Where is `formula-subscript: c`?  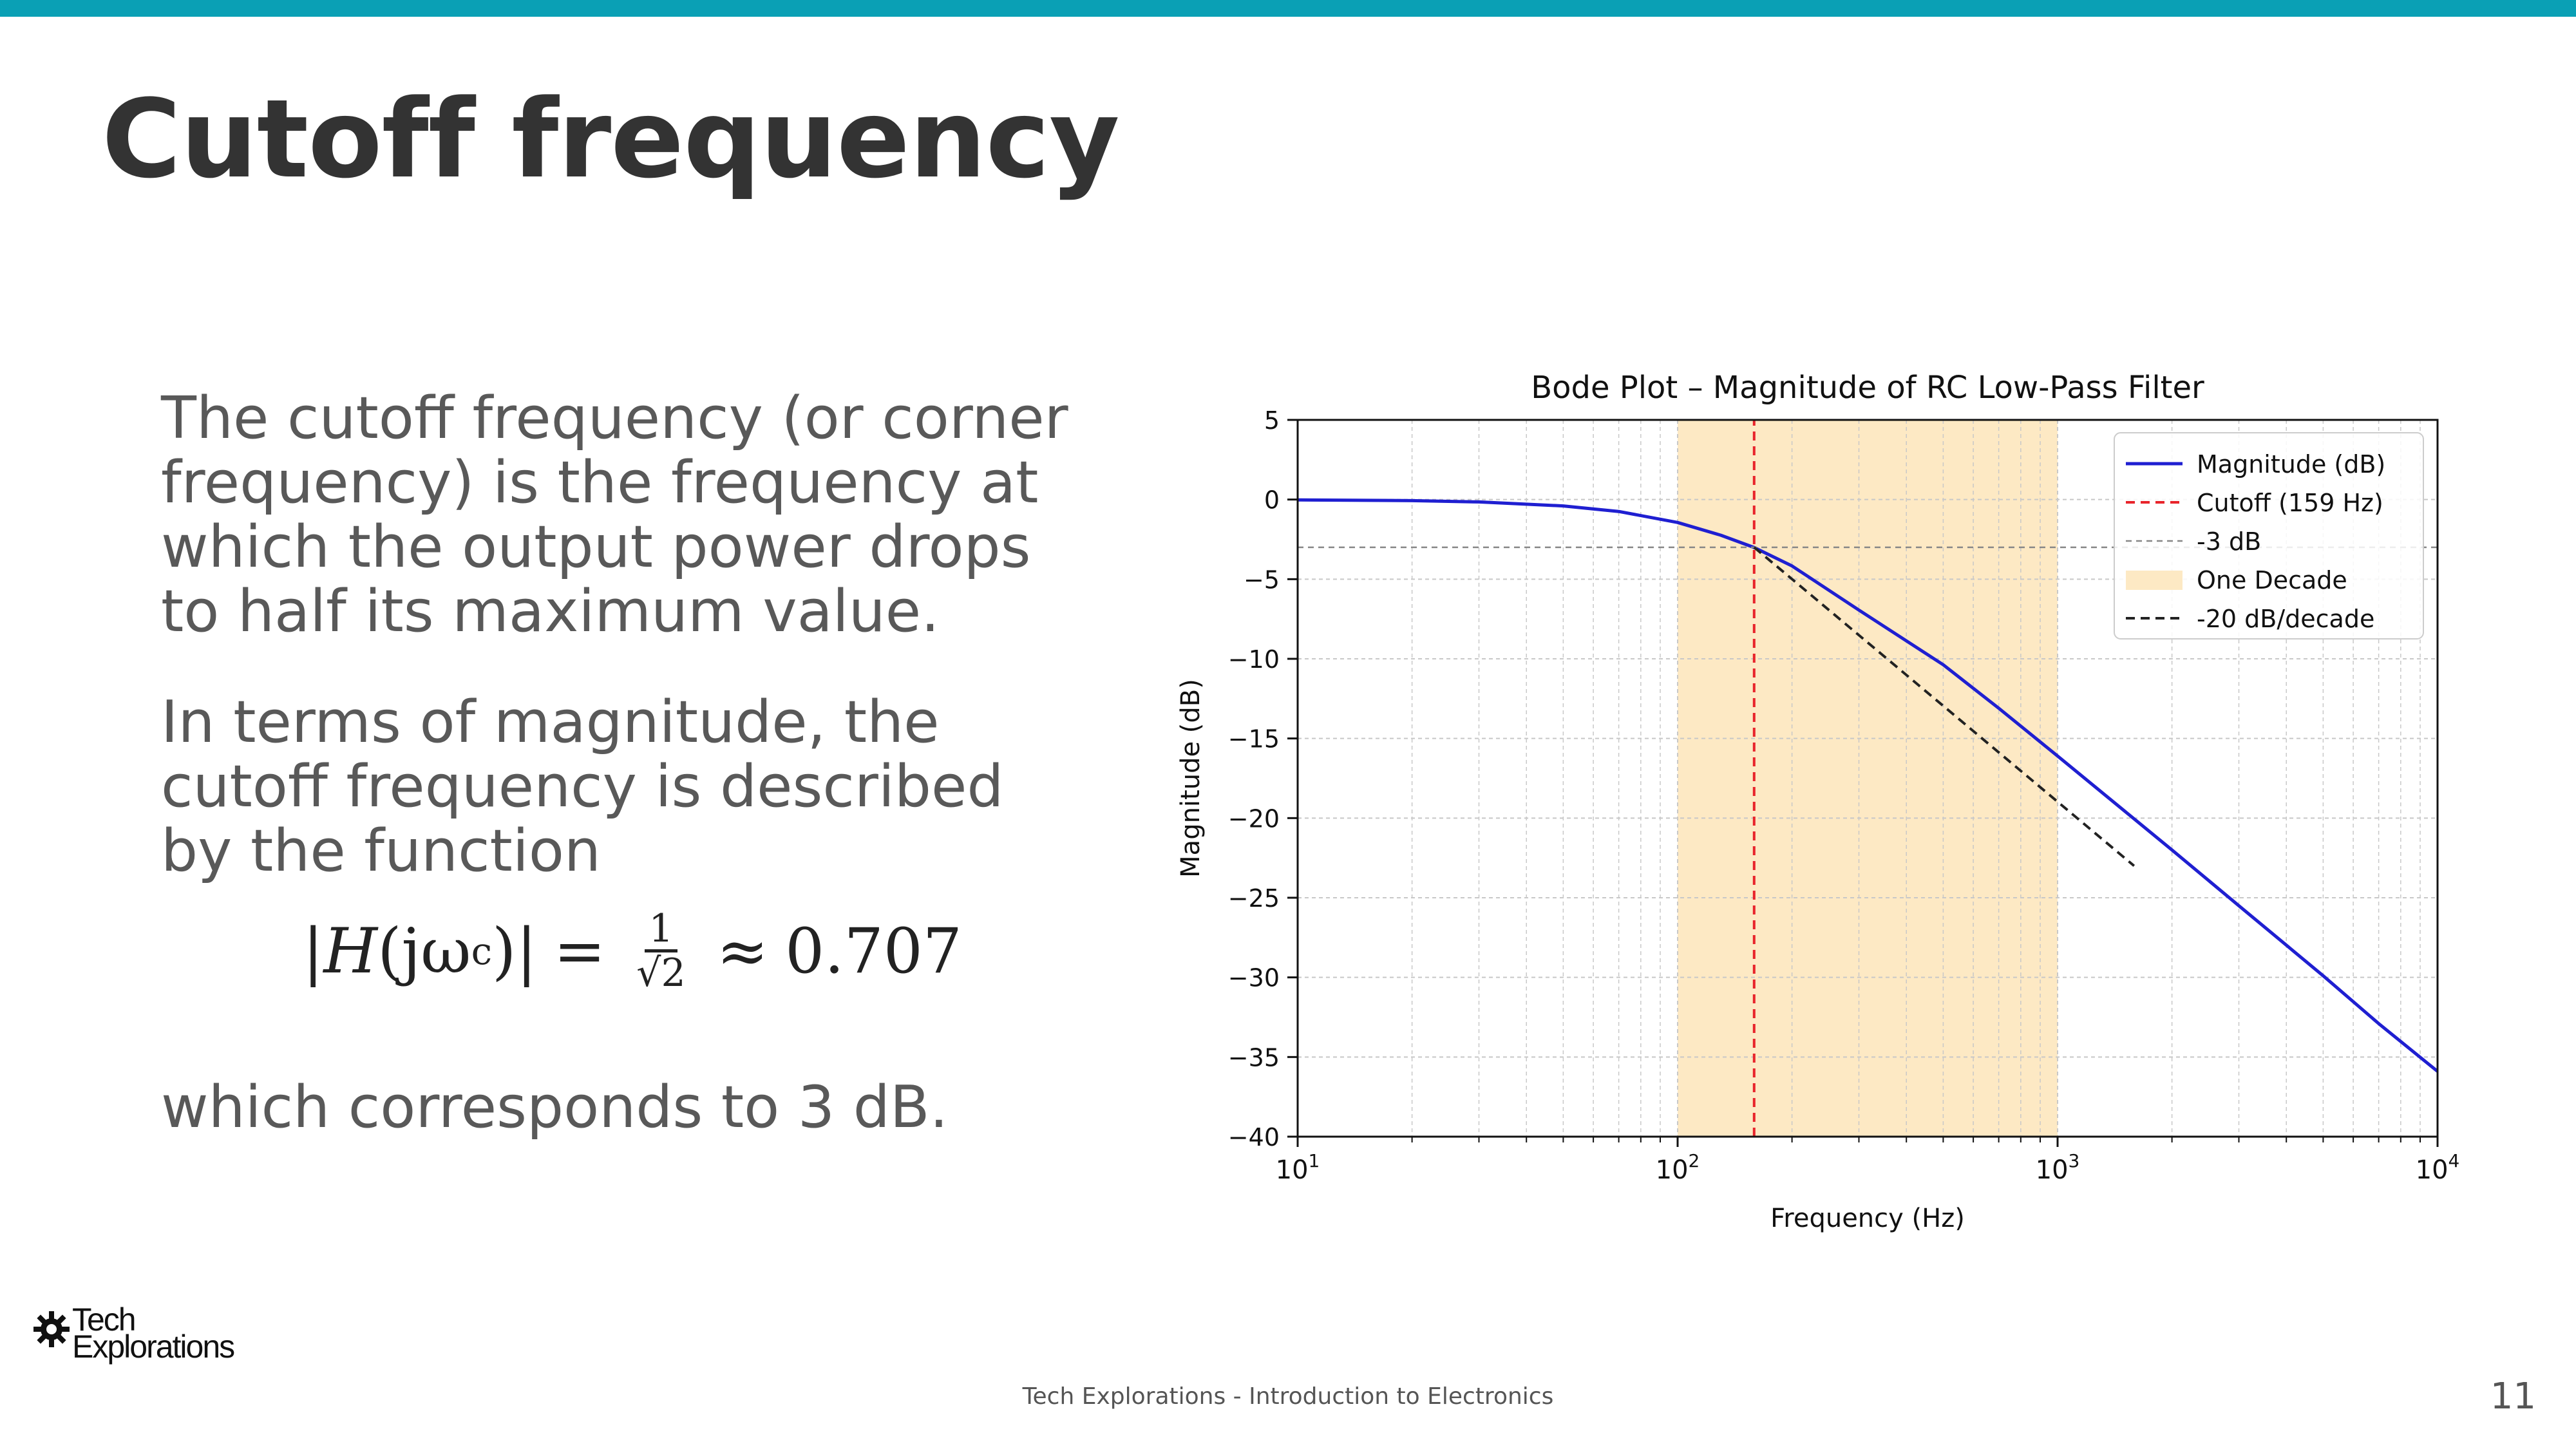
formula-subscript: c is located at coordinates (482, 951).